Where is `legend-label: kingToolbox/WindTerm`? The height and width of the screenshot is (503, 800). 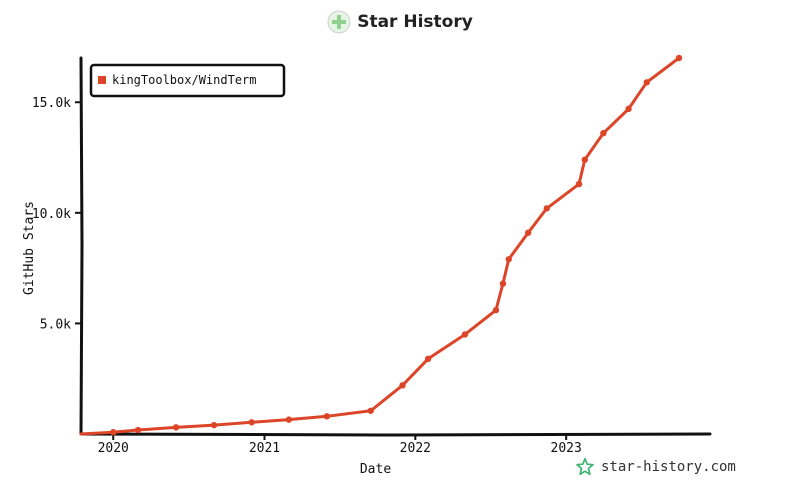 legend-label: kingToolbox/WindTerm is located at coordinates (184, 80).